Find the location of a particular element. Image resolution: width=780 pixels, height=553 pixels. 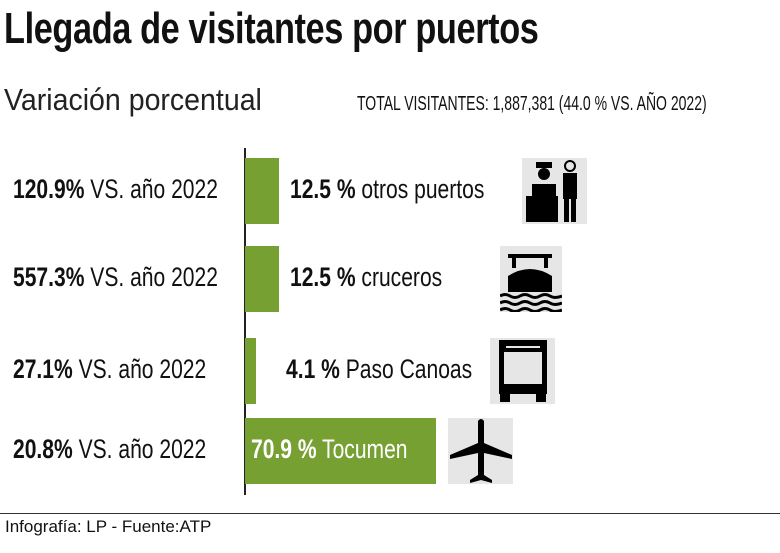

bar-value: 70.9 % is located at coordinates (284, 449).